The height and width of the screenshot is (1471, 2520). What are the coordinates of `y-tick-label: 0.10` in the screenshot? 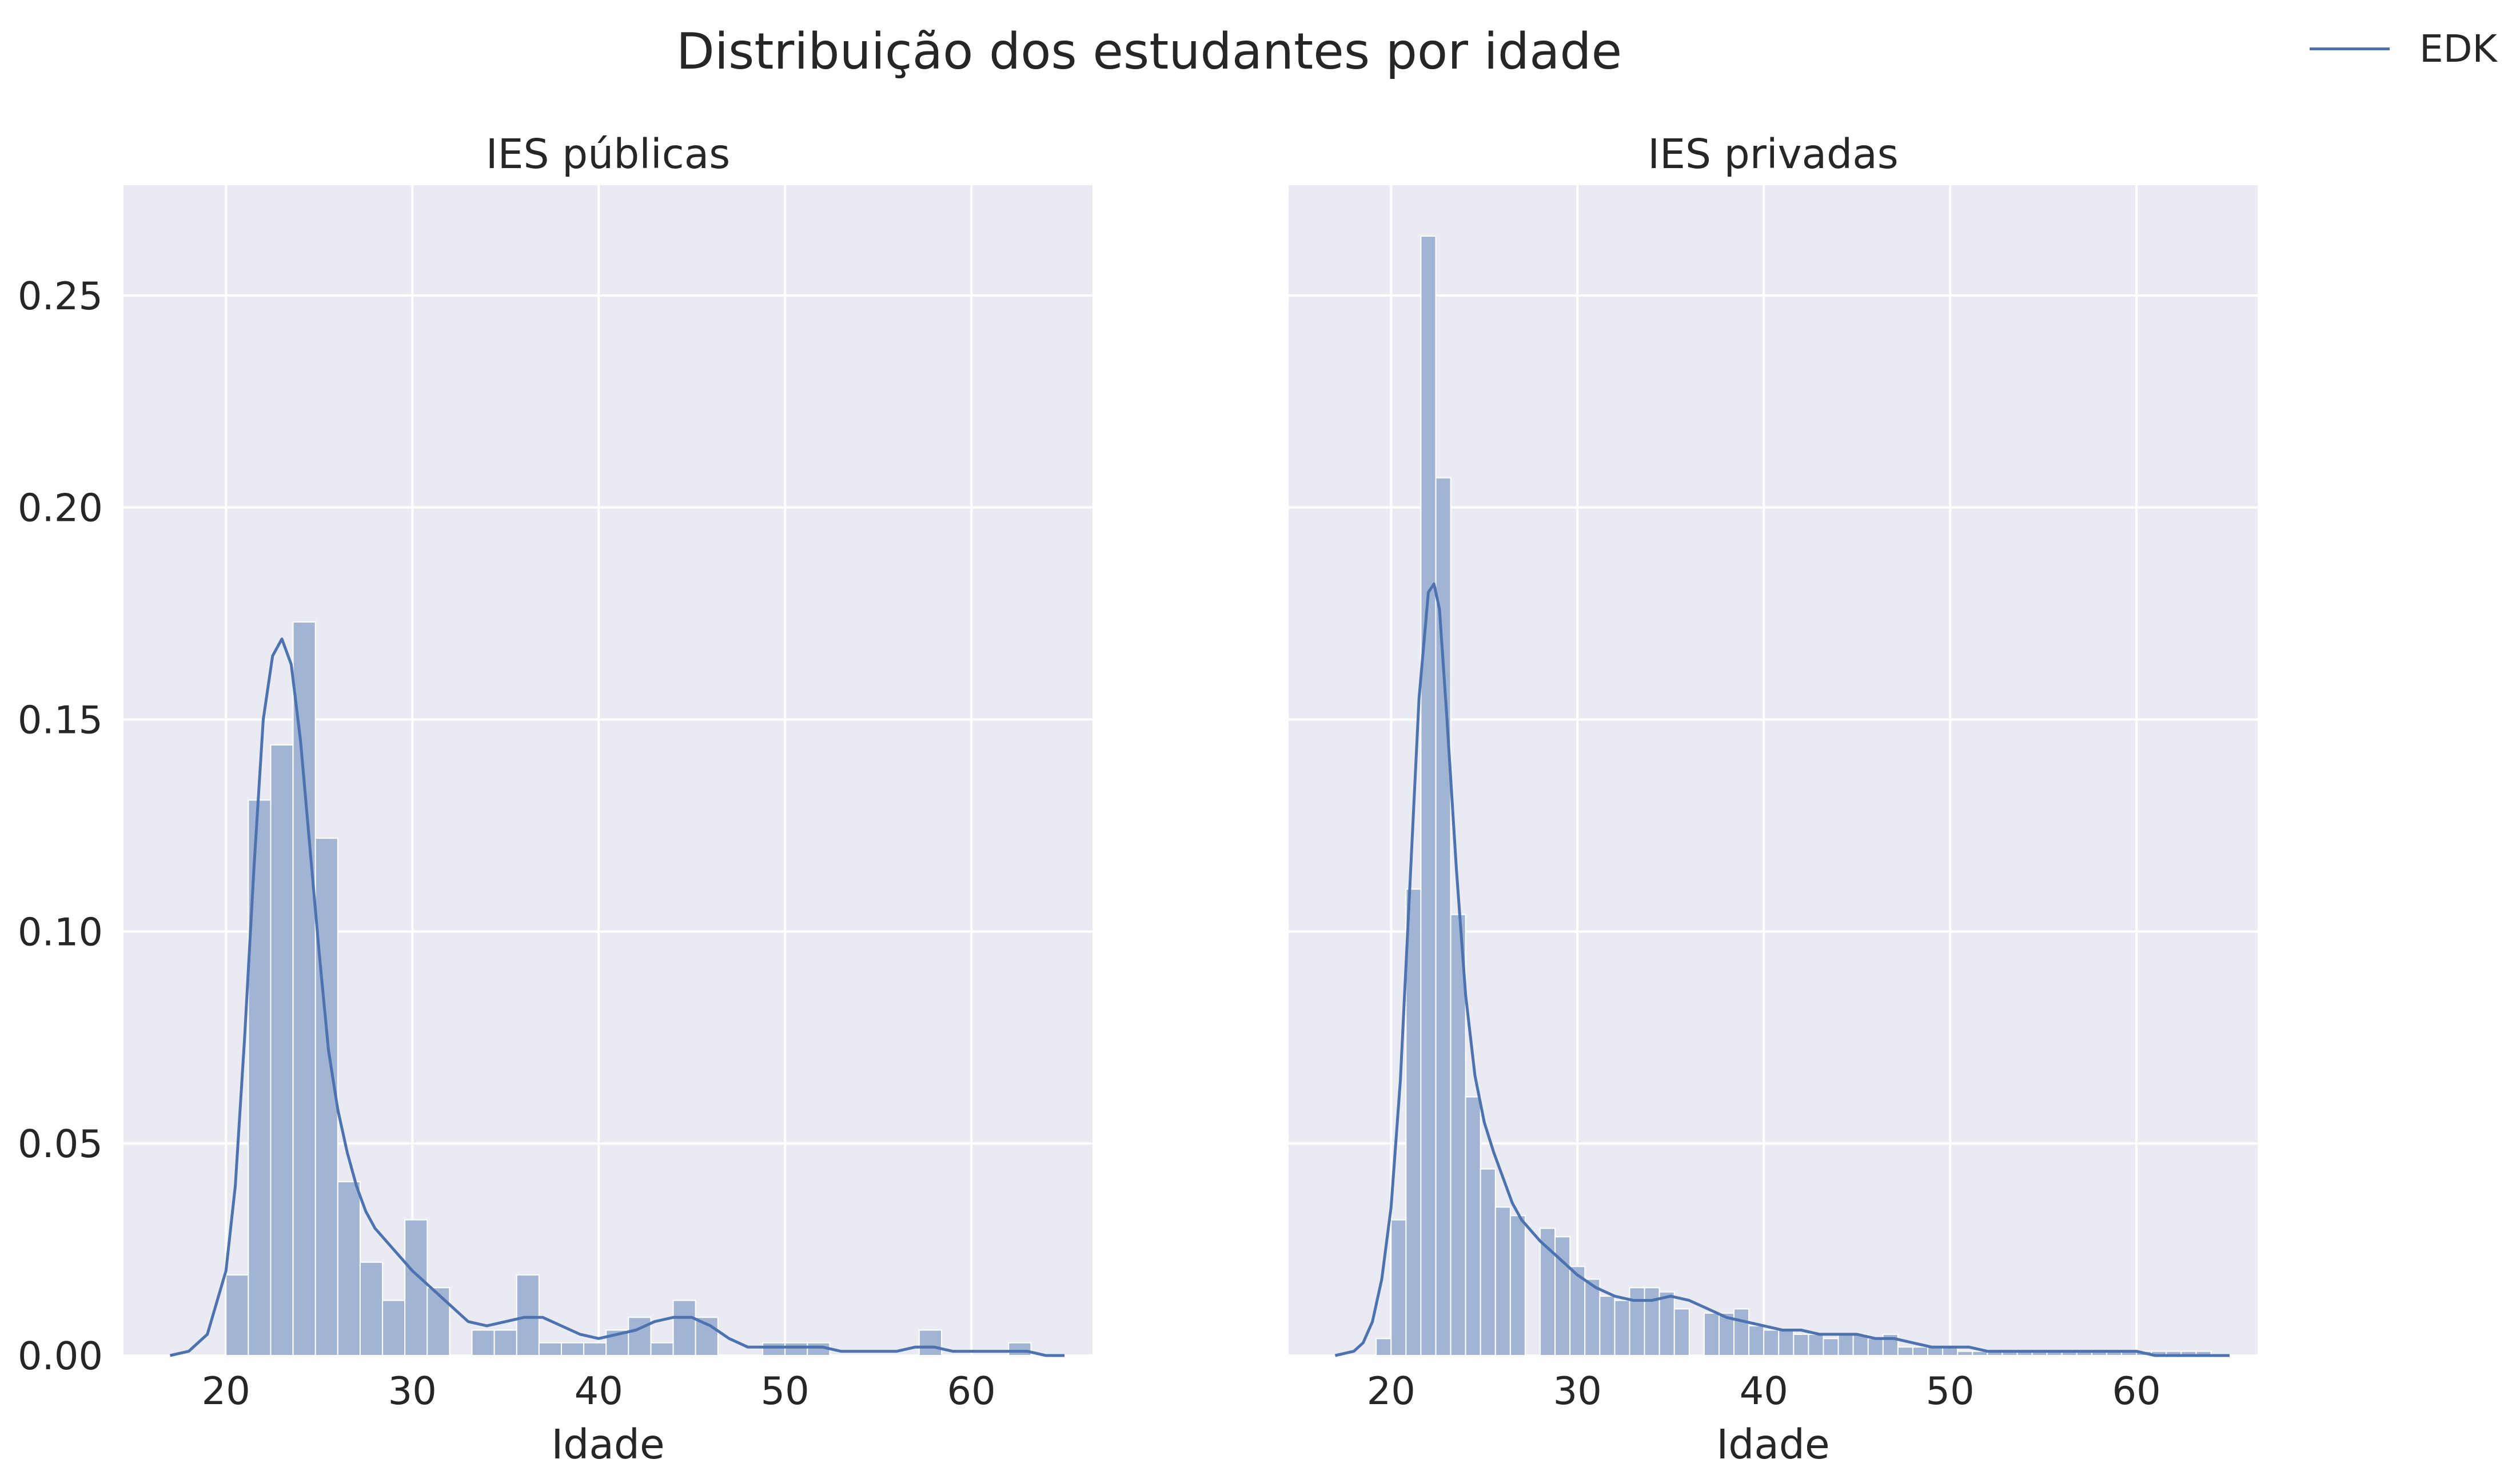 It's located at (60, 932).